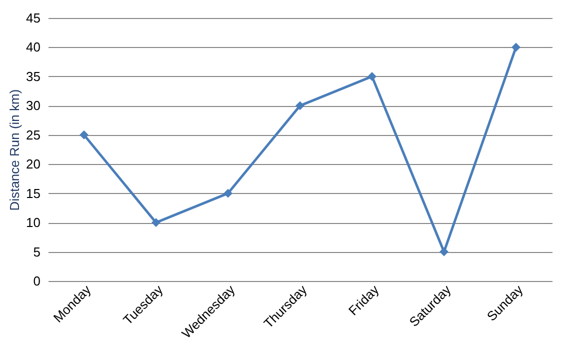  Describe the element at coordinates (33, 106) in the screenshot. I see `y-tick-label: 30` at that location.